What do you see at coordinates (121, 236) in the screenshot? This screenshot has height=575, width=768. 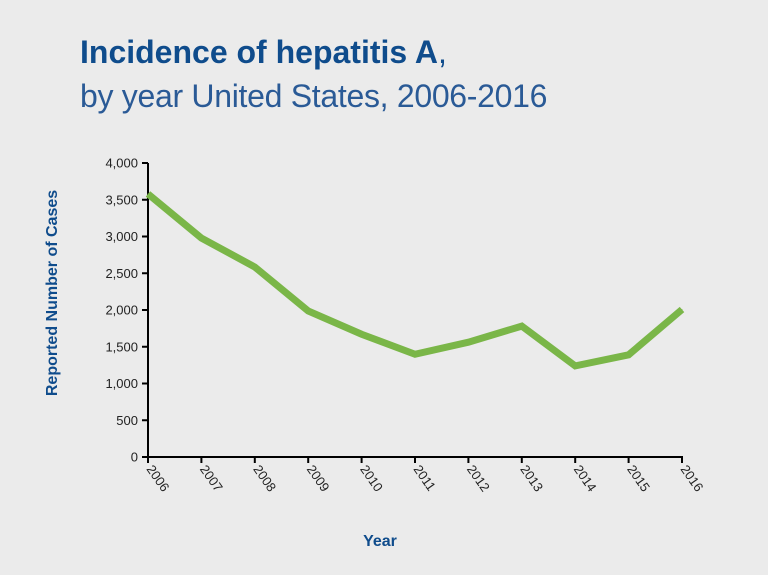 I see `y-tick-label: 3,000` at bounding box center [121, 236].